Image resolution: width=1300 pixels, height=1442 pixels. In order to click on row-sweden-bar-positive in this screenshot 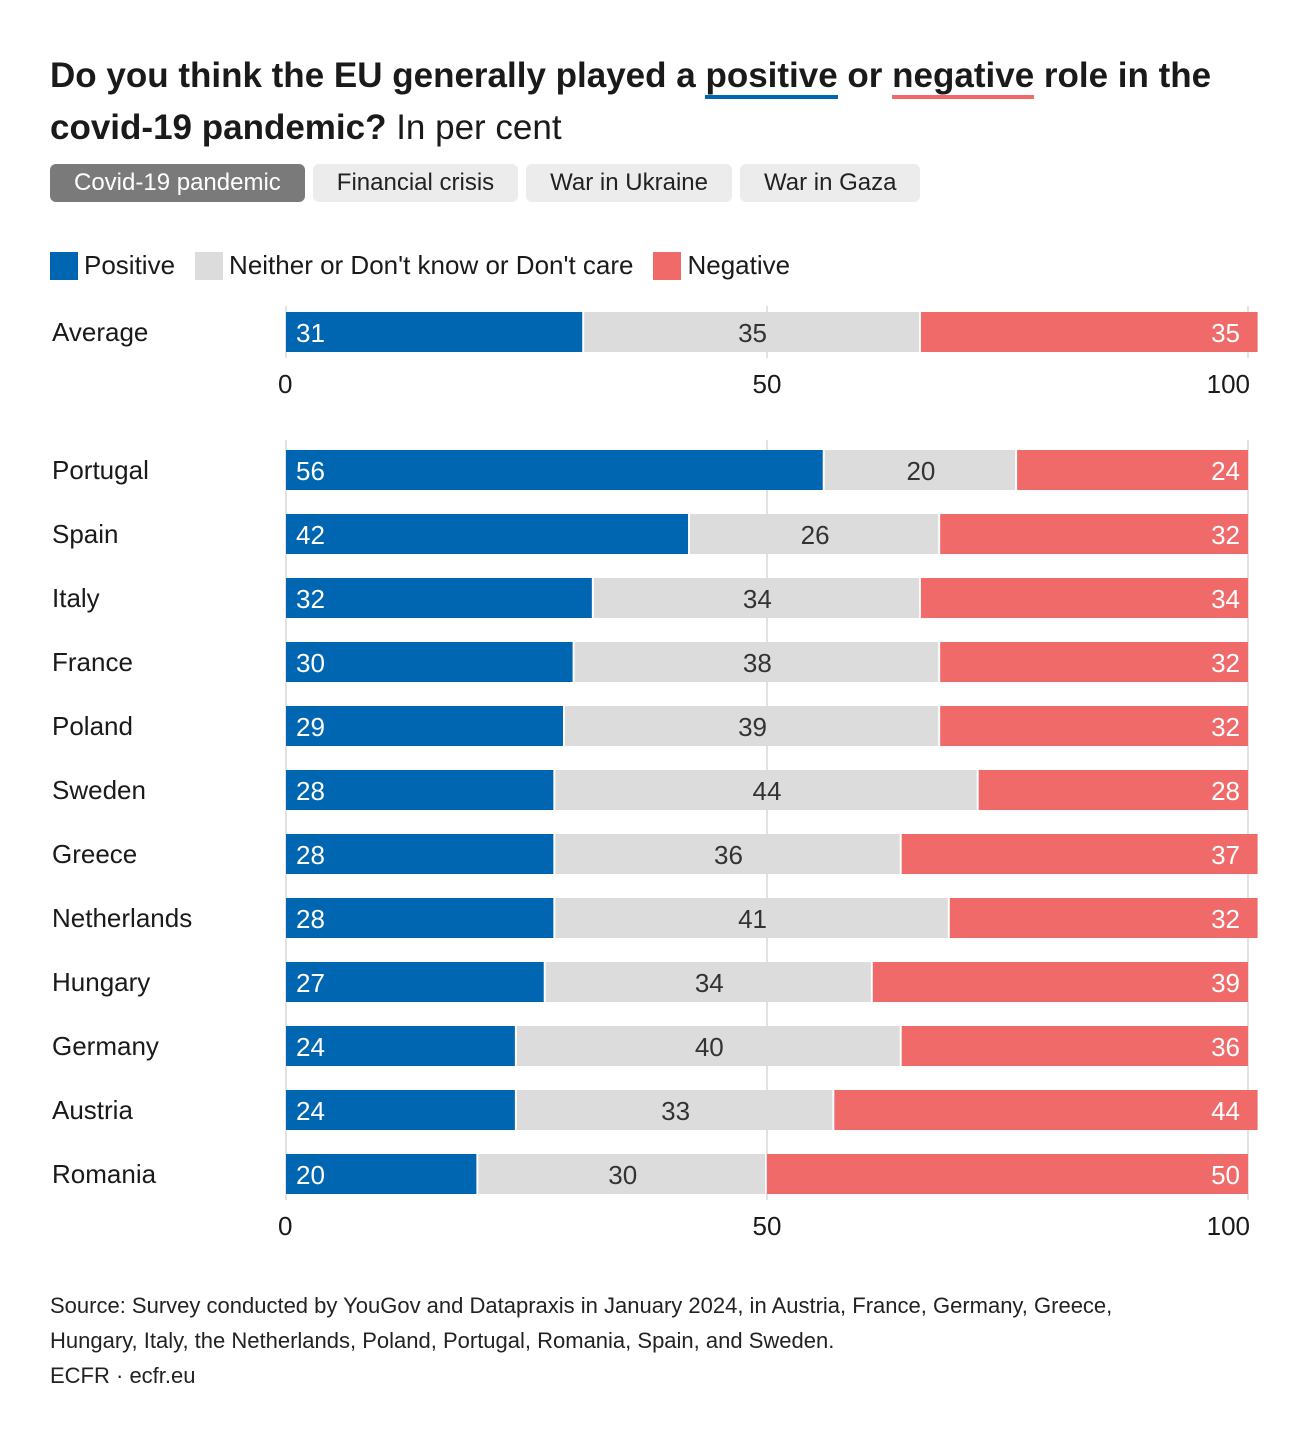, I will do `click(420, 790)`.